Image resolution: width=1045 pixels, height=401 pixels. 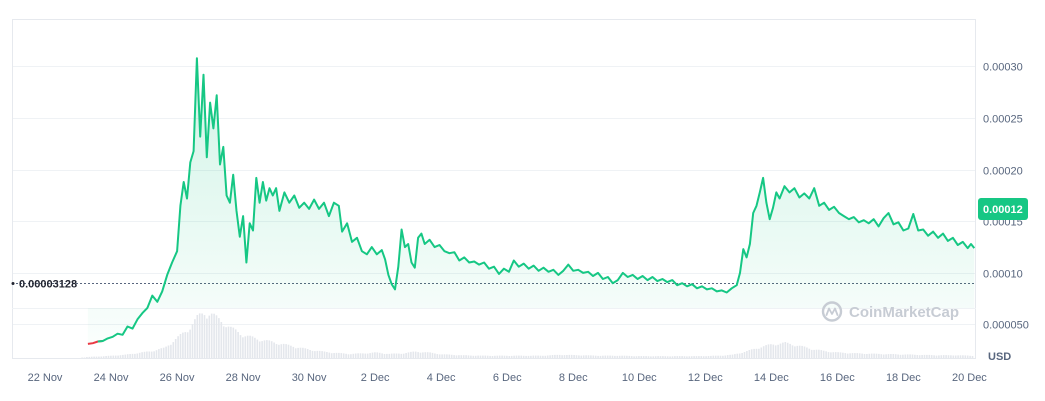 What do you see at coordinates (309, 378) in the screenshot?
I see `x-tick-label-4: 30 Nov` at bounding box center [309, 378].